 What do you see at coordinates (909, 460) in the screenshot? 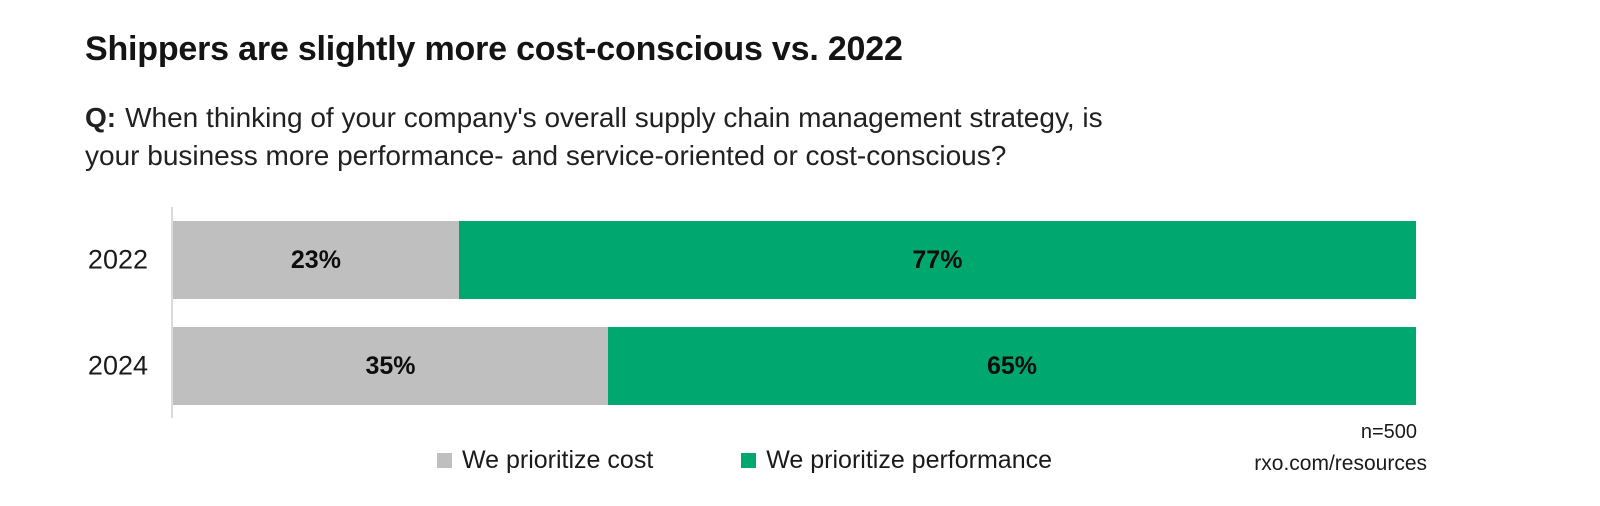
I see `legend-label: We prioritize performance` at bounding box center [909, 460].